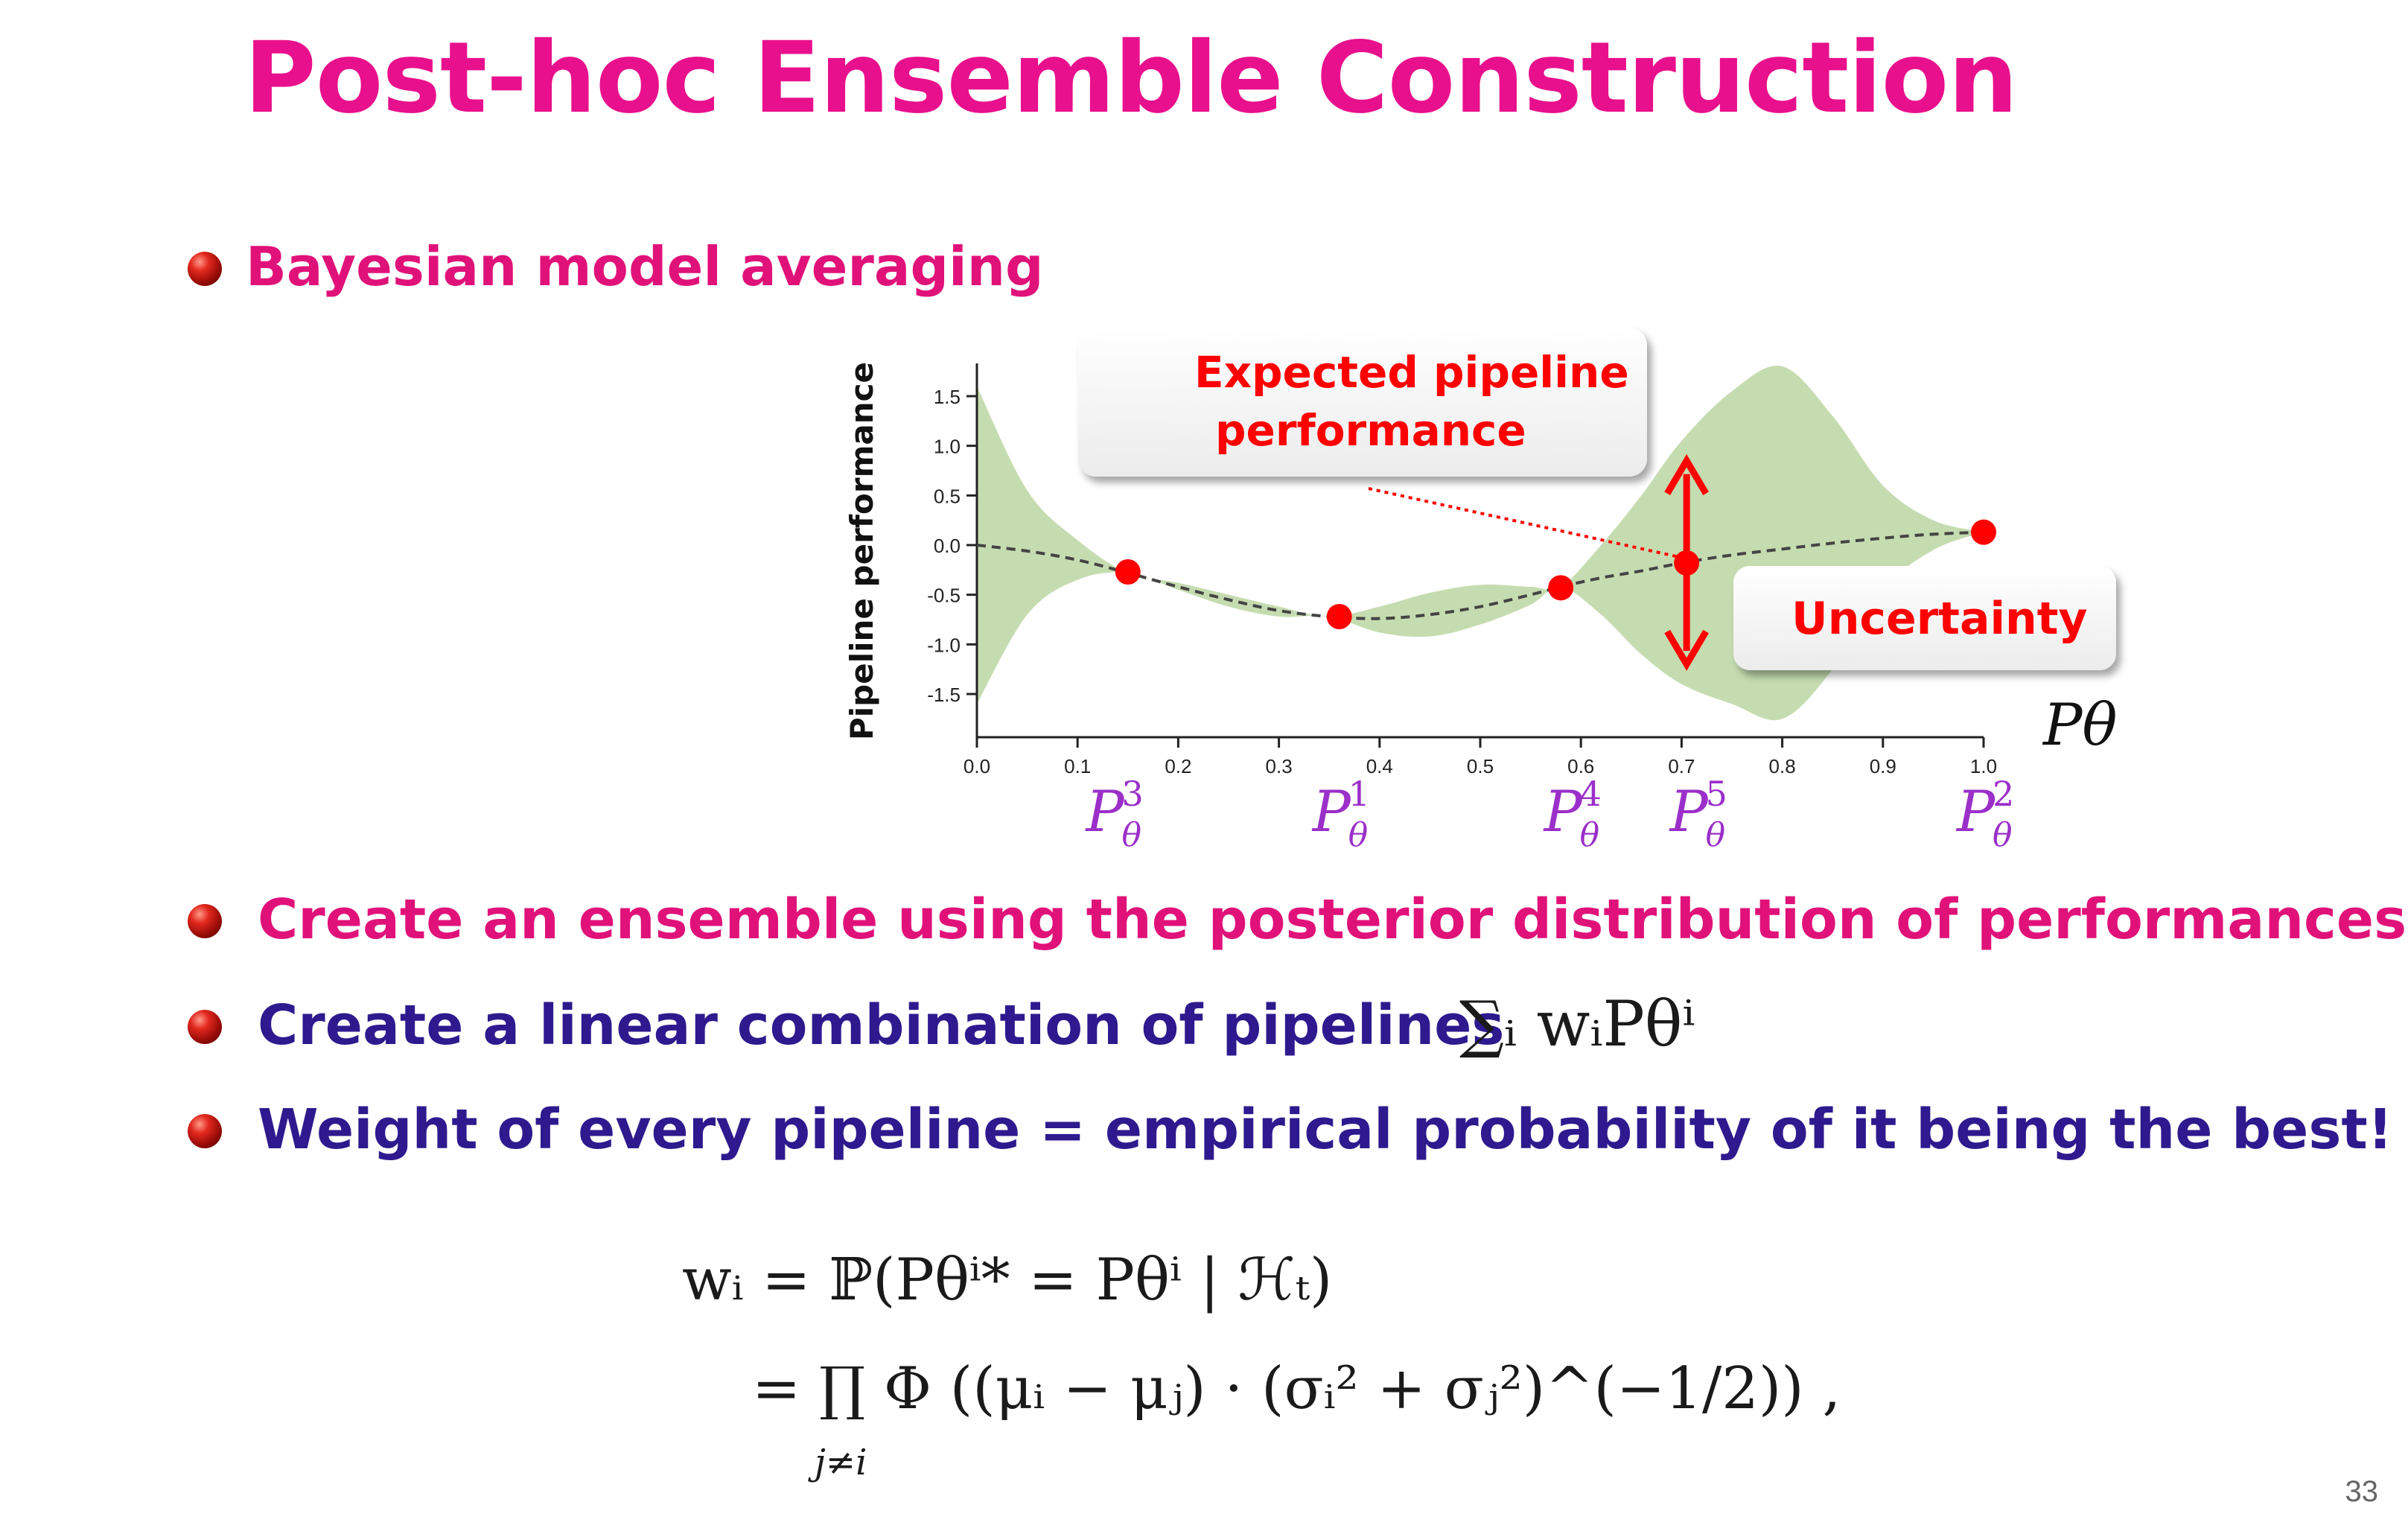 This screenshot has width=2408, height=1537. Describe the element at coordinates (1077, 766) in the screenshot. I see `x-tick-label: 0.1` at that location.